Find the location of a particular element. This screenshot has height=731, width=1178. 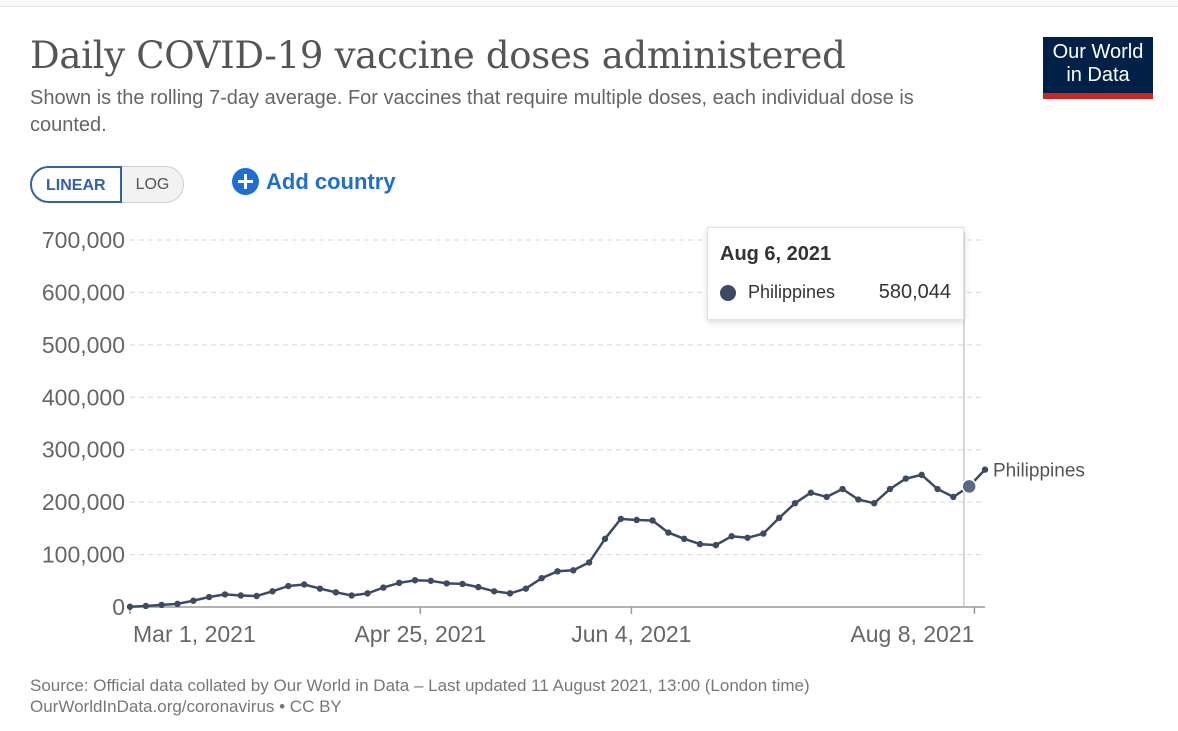

x-tick-label: Apr 25, 2021 is located at coordinates (420, 634).